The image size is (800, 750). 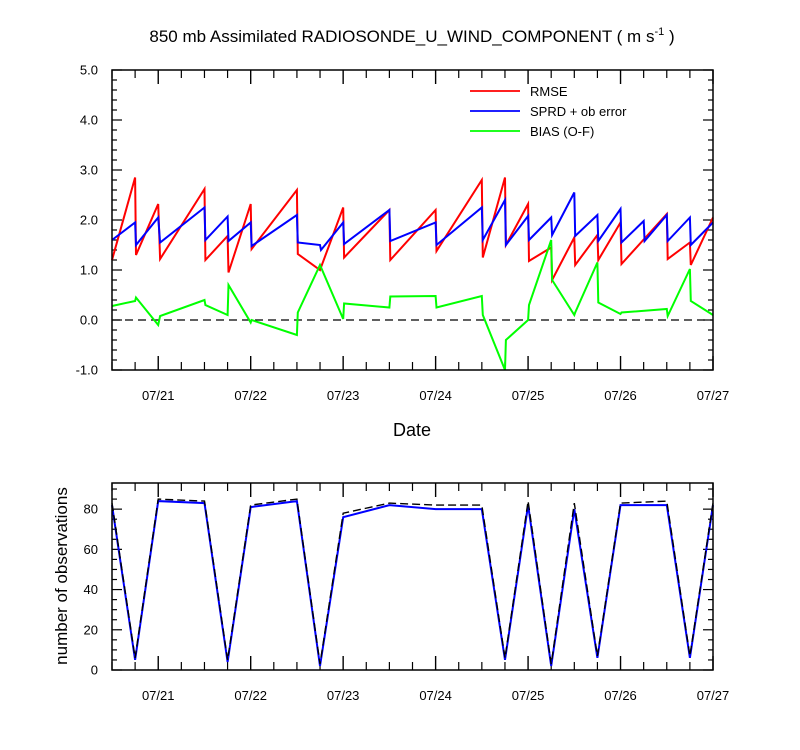 I want to click on chart-title-superscript: -1, so click(x=659, y=32).